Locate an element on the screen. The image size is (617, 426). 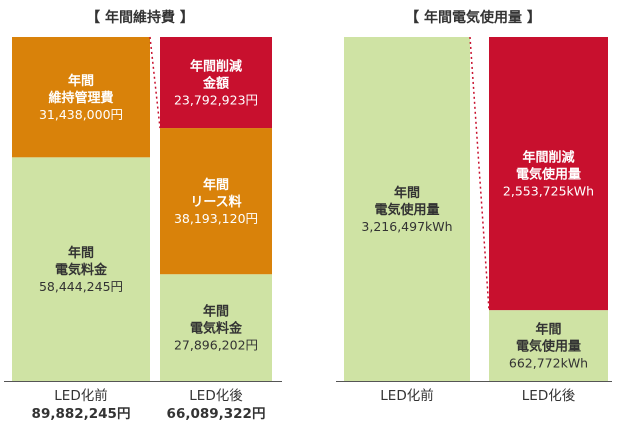
chart-title: 【 年間維持費 】 is located at coordinates (140, 17).